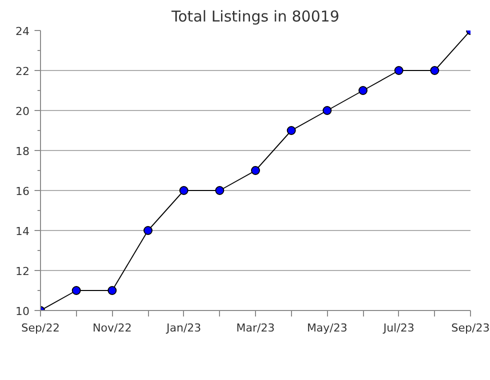 This screenshot has width=490, height=380. I want to click on x-tick-label: Jul/23, so click(398, 328).